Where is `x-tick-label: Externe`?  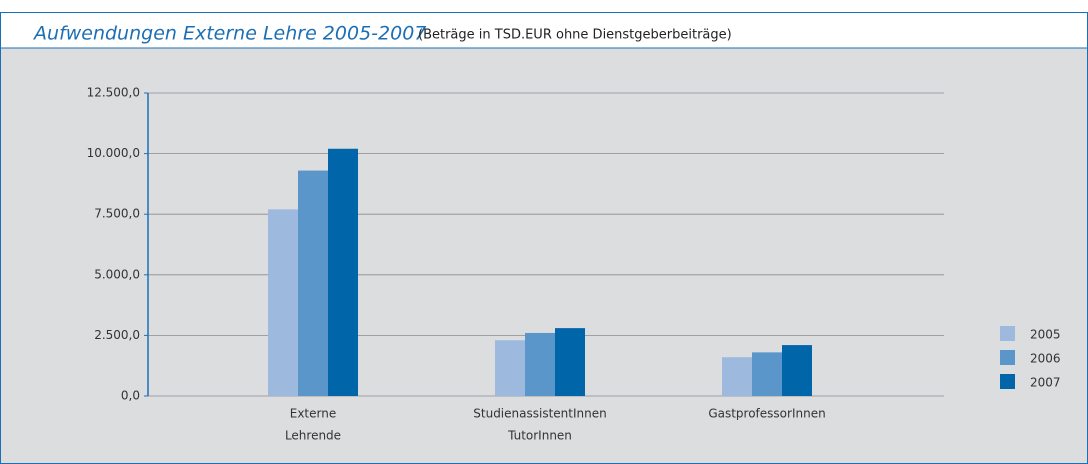 x-tick-label: Externe is located at coordinates (313, 414).